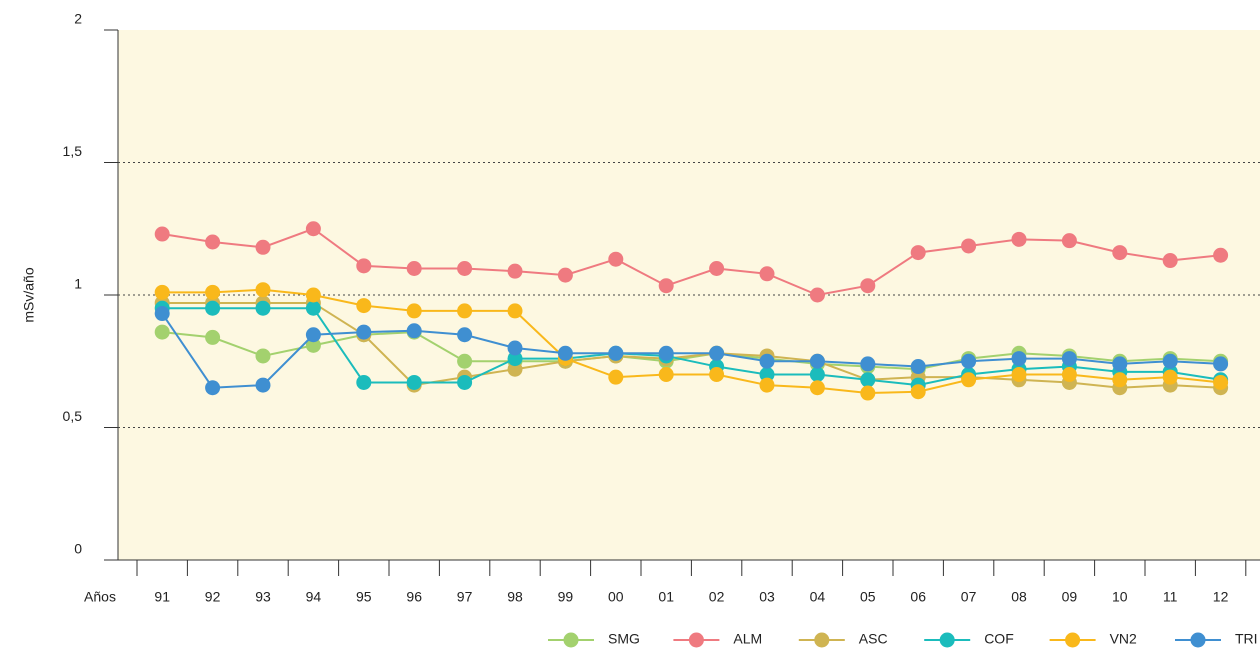 The width and height of the screenshot is (1260, 652). What do you see at coordinates (1070, 597) in the screenshot?
I see `x-tick-label: 09` at bounding box center [1070, 597].